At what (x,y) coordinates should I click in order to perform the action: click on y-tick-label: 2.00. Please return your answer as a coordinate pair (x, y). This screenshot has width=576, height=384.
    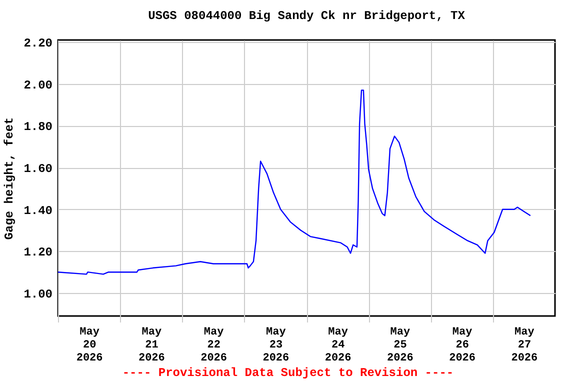
    Looking at the image, I should click on (38, 85).